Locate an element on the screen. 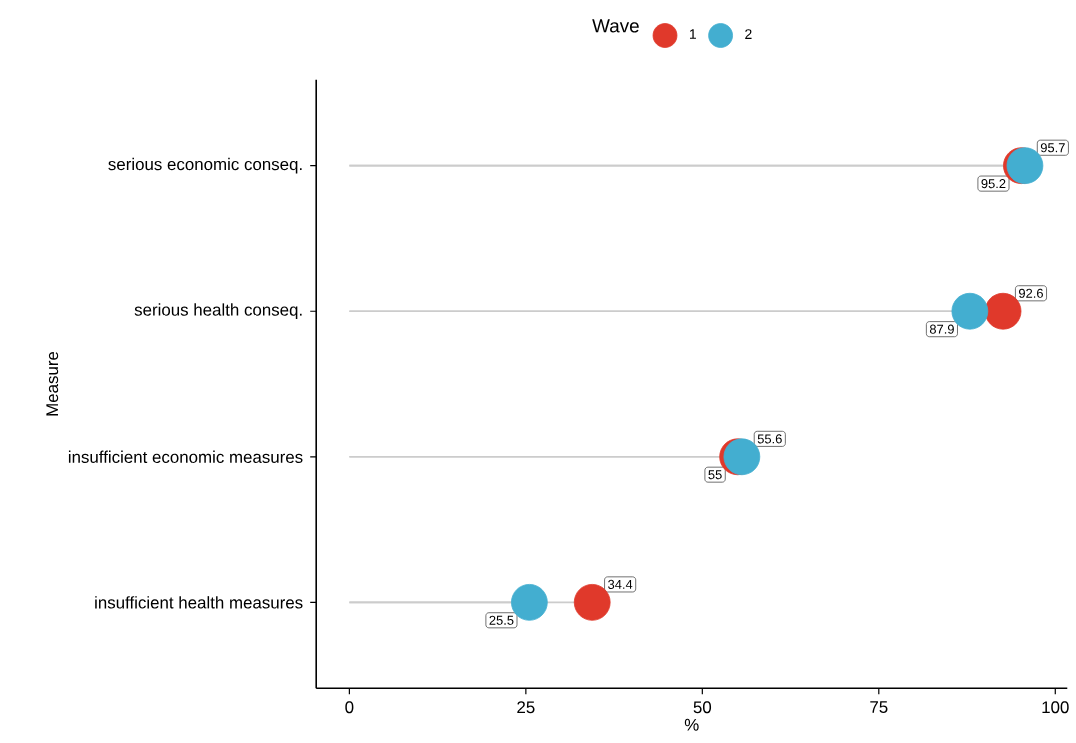 This screenshot has width=1076, height=743. x-tick-label: 50 is located at coordinates (702, 707).